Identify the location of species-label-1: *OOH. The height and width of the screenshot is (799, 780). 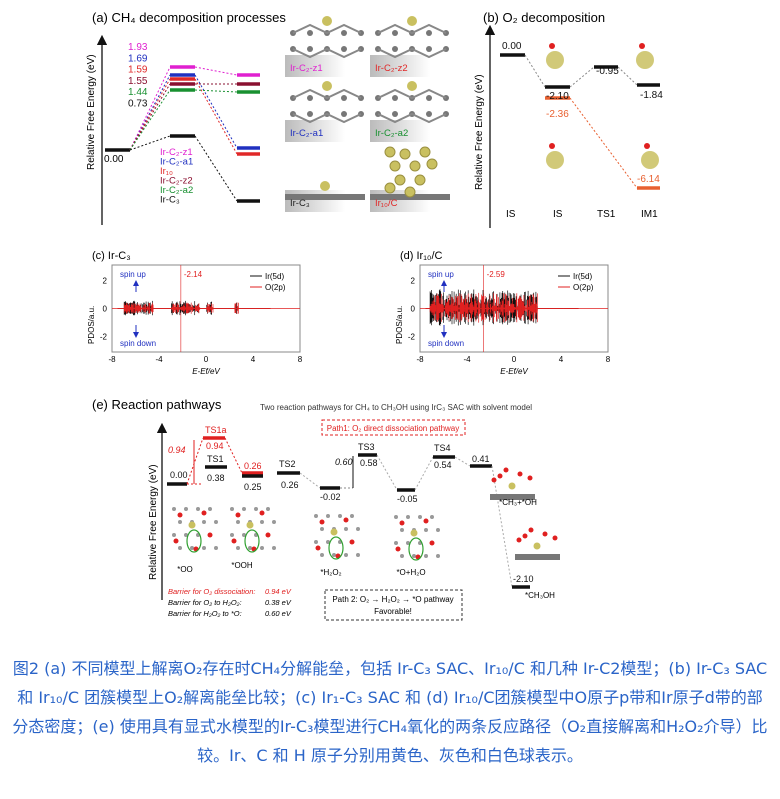
(242, 565).